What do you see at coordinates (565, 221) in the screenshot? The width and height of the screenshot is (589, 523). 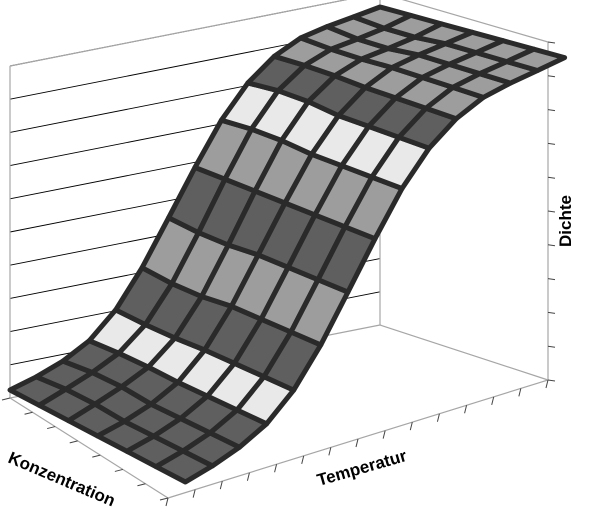 I see `z-axis-label: Dichte` at bounding box center [565, 221].